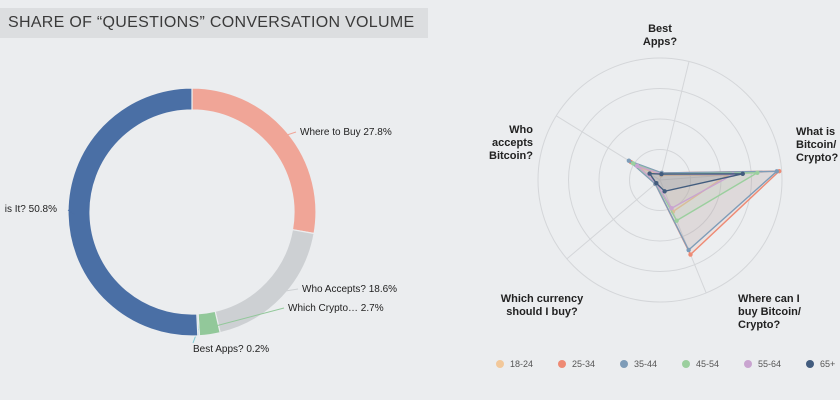 This screenshot has width=840, height=400. Describe the element at coordinates (31, 209) in the screenshot. I see `slice-label: is It? 50.8%` at that location.